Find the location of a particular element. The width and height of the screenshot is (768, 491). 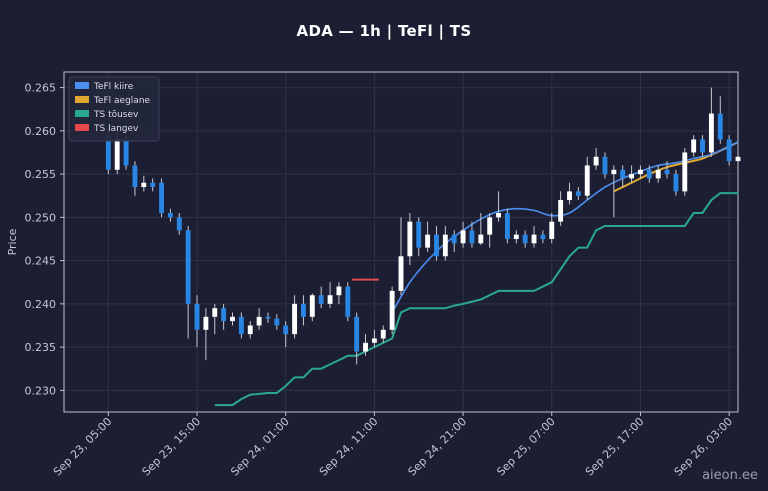

y-tick-label: 0.245 is located at coordinates (41, 261).